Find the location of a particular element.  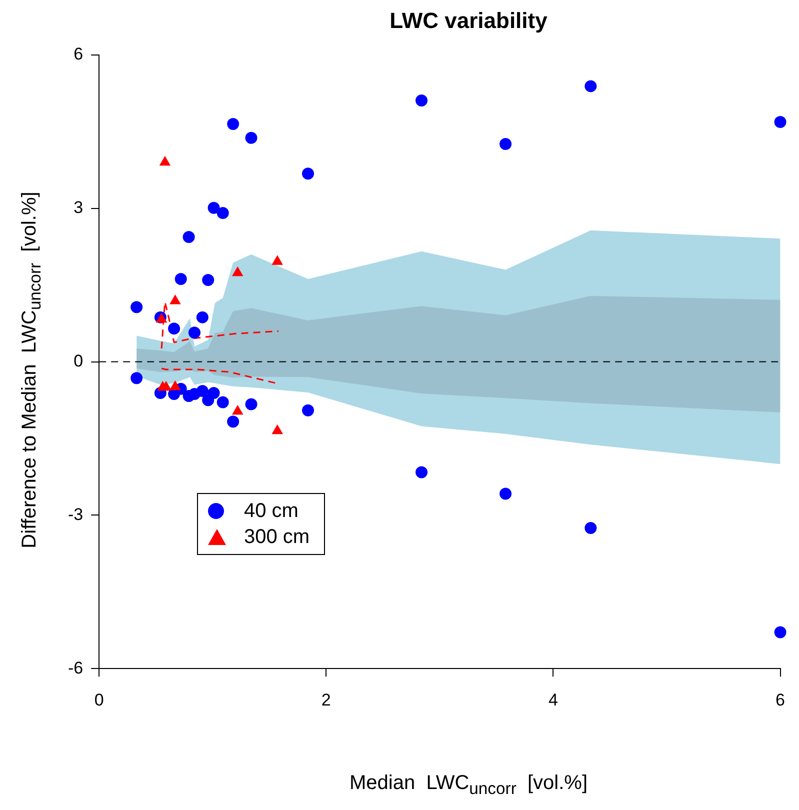

y-tick-label: 0 is located at coordinates (79, 360).